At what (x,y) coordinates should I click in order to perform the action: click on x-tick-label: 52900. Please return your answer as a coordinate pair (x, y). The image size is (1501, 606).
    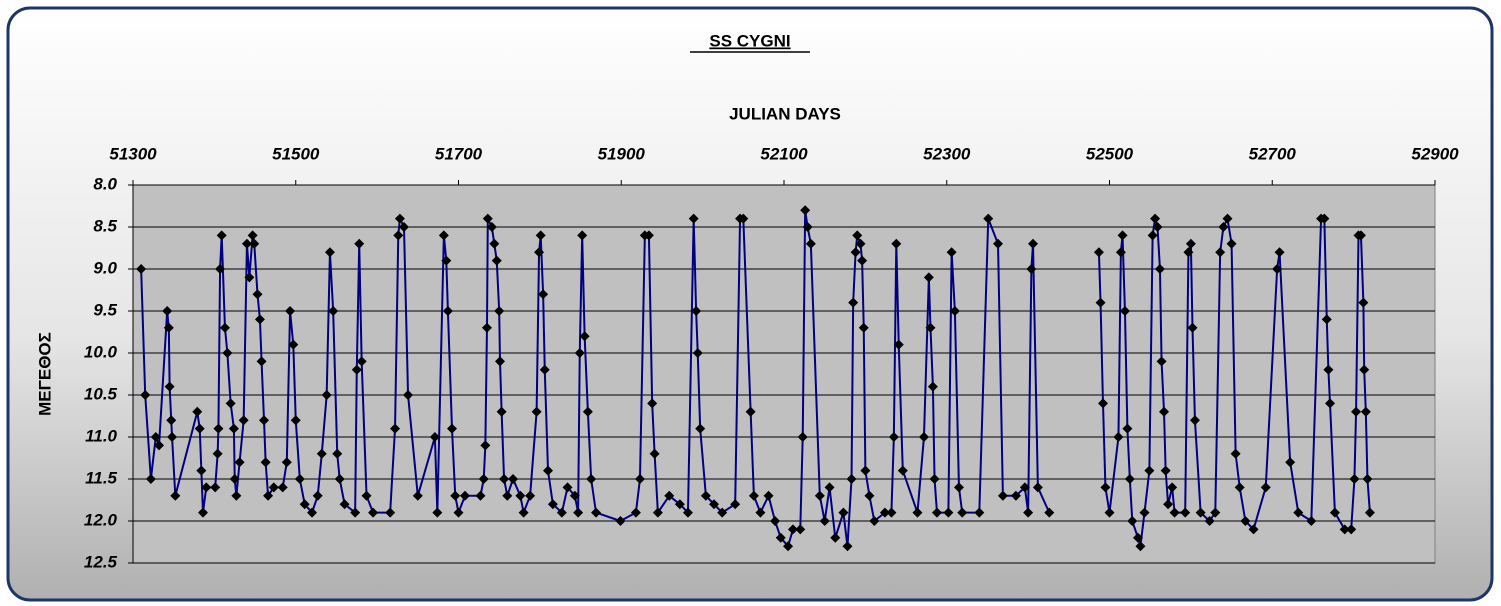
    Looking at the image, I should click on (1435, 153).